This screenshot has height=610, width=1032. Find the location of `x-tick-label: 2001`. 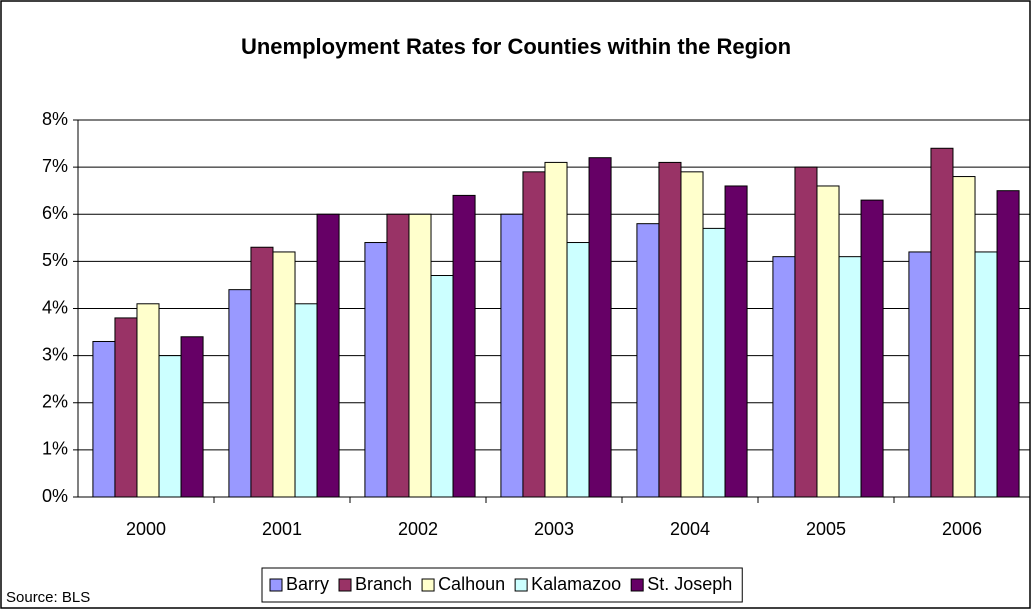

x-tick-label: 2001 is located at coordinates (282, 529).